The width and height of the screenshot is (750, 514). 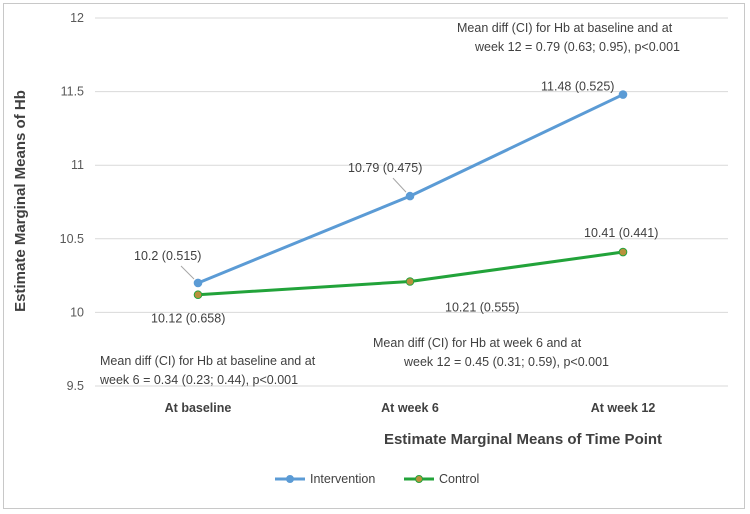 What do you see at coordinates (72, 239) in the screenshot?
I see `y-tick-label: 10.5` at bounding box center [72, 239].